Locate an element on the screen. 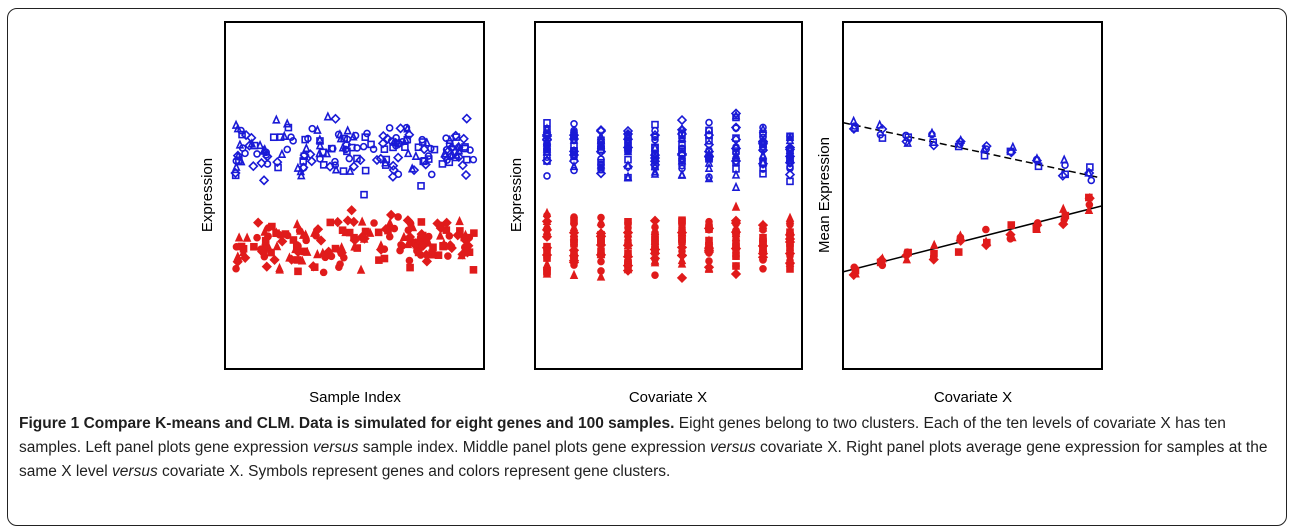 The height and width of the screenshot is (532, 1293). ylabel-right: Mean Expression is located at coordinates (824, 195).